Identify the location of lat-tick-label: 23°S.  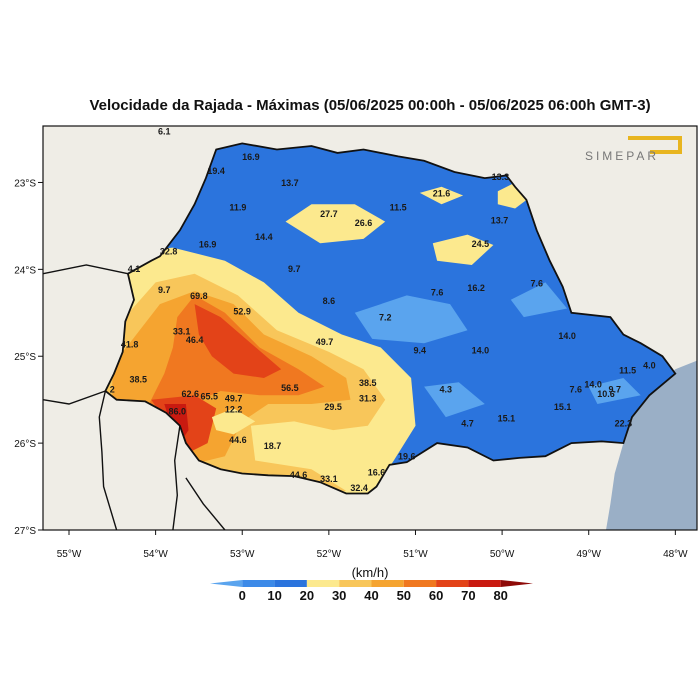
(25, 183).